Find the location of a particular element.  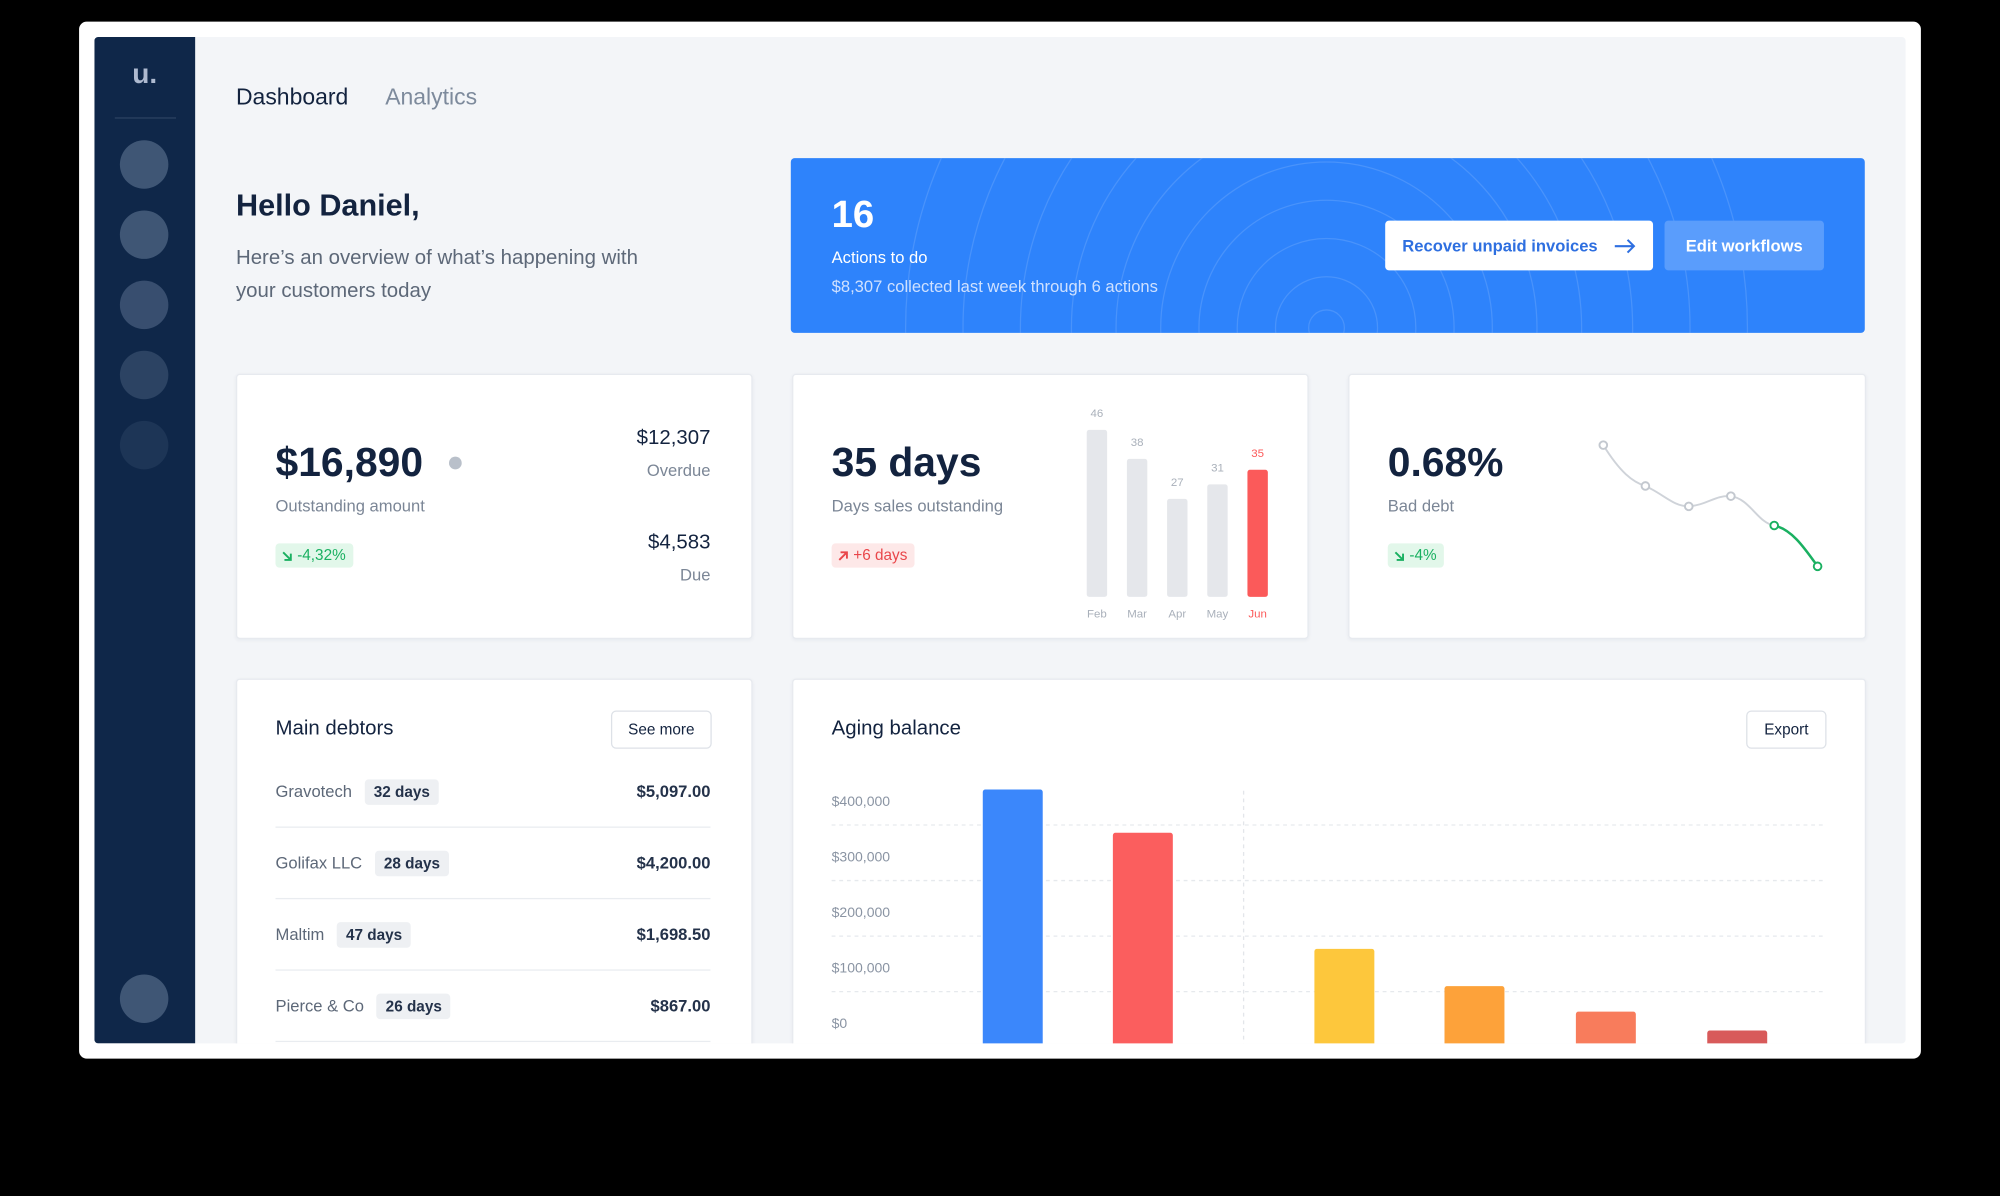

due-amount: $4,583 is located at coordinates (679, 542).